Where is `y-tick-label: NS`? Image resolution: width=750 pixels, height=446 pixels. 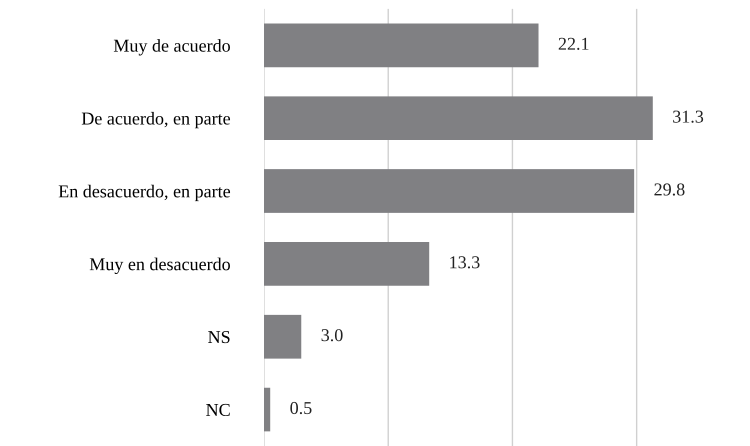
y-tick-label: NS is located at coordinates (219, 337).